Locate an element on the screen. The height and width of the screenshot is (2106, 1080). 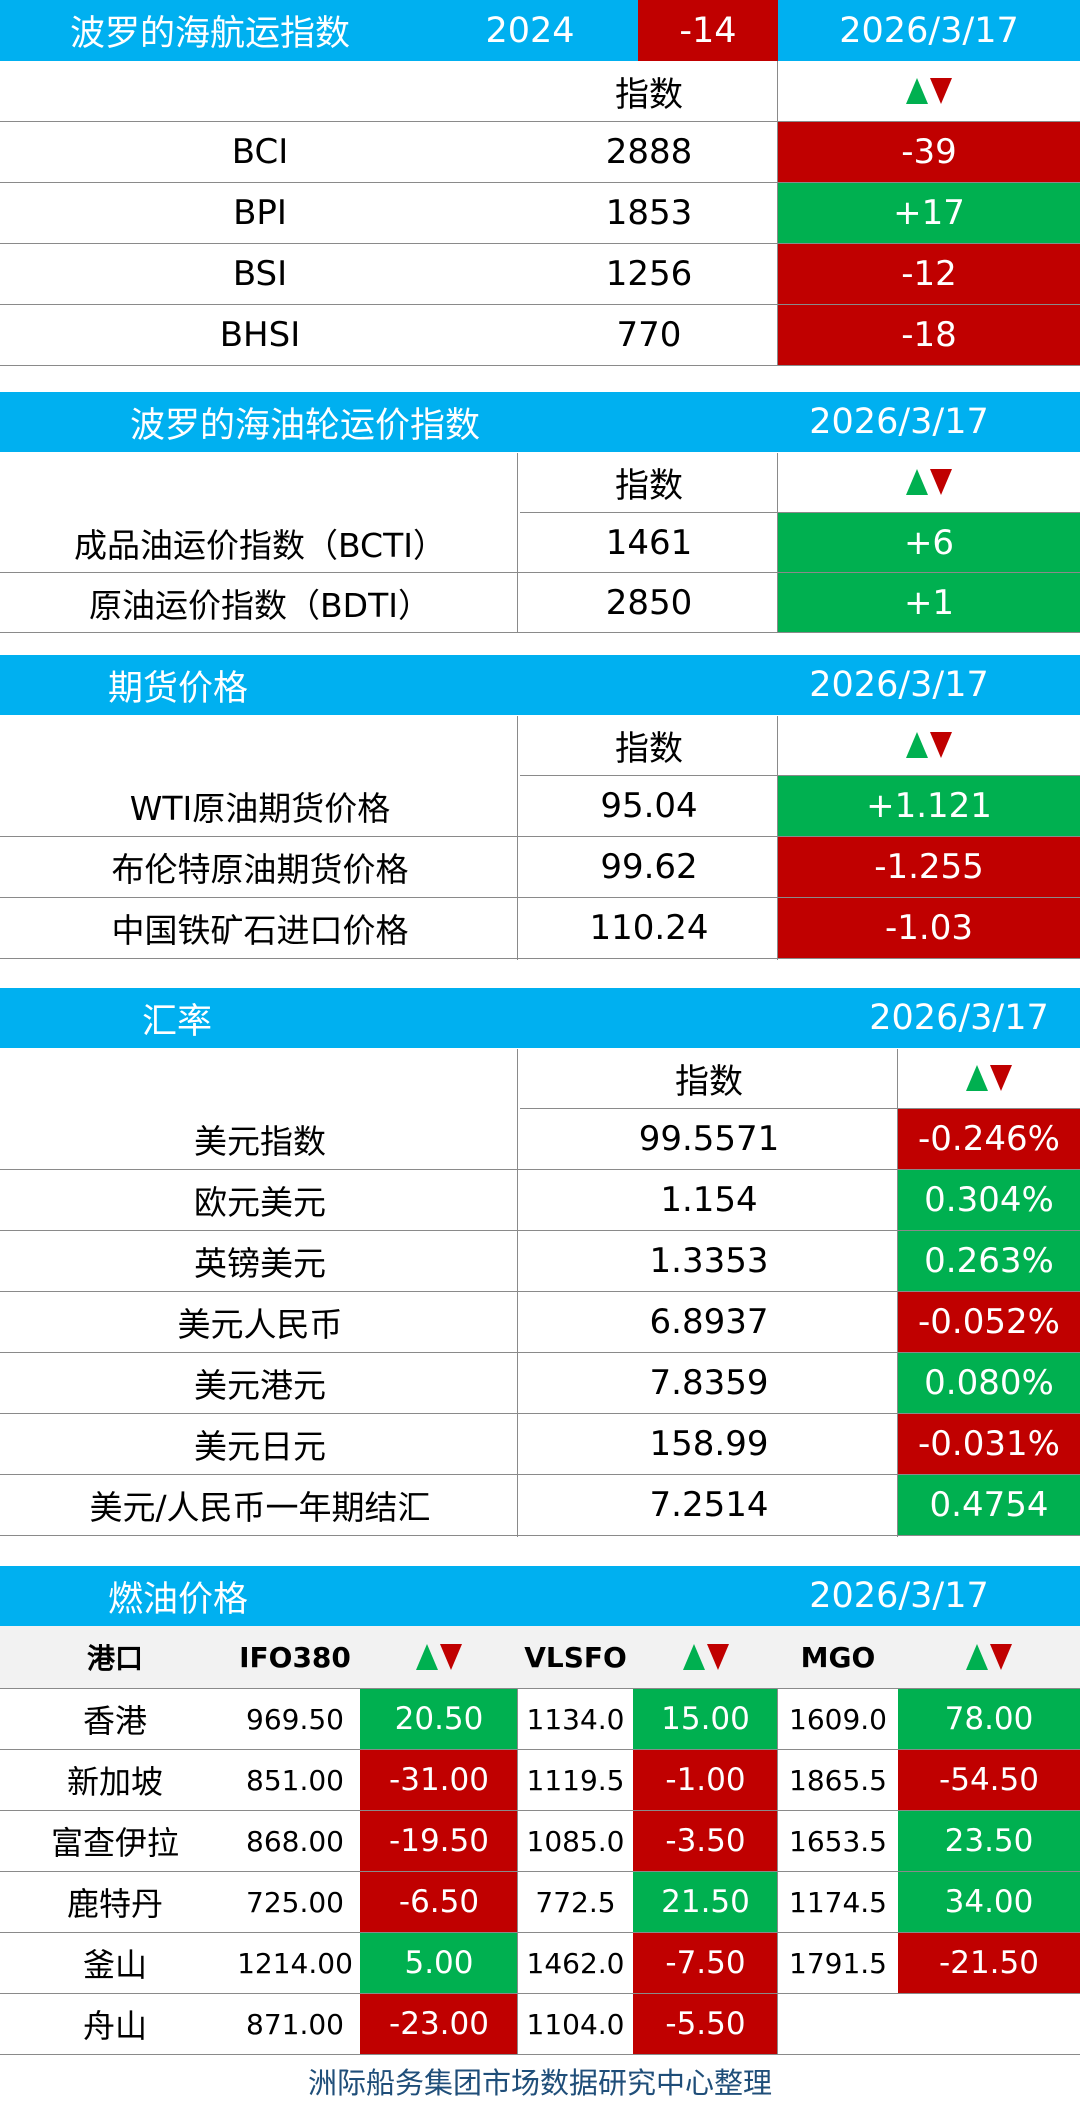
column-header-port: 港口 is located at coordinates (114, 1658).